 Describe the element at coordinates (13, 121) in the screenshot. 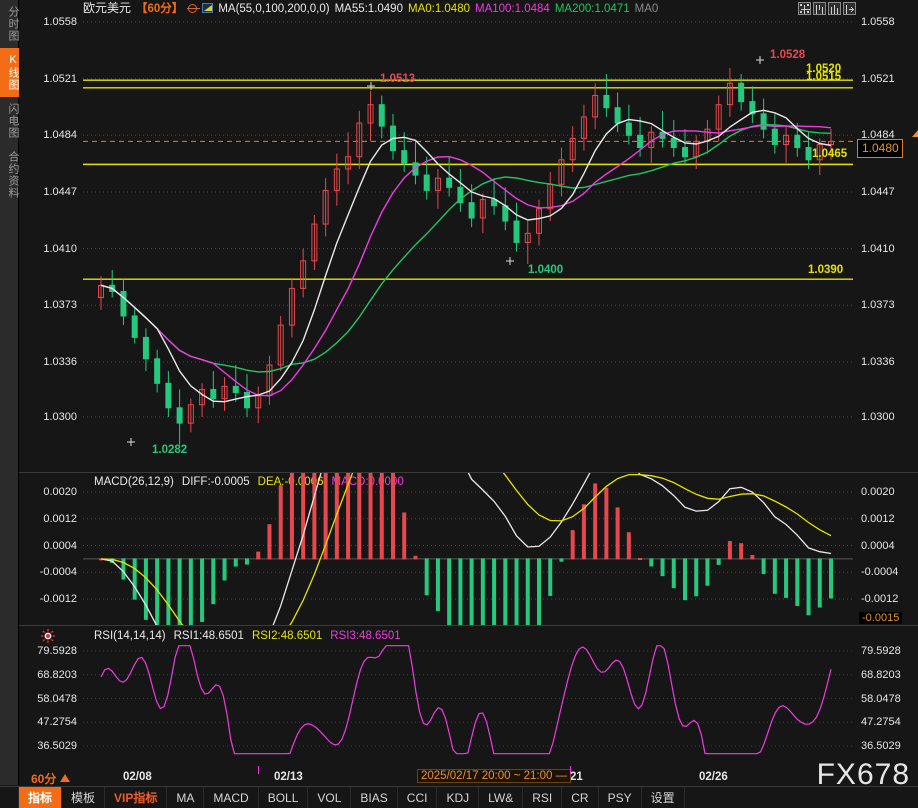

I see `sidebar-item-lightning: 闪电图` at that location.